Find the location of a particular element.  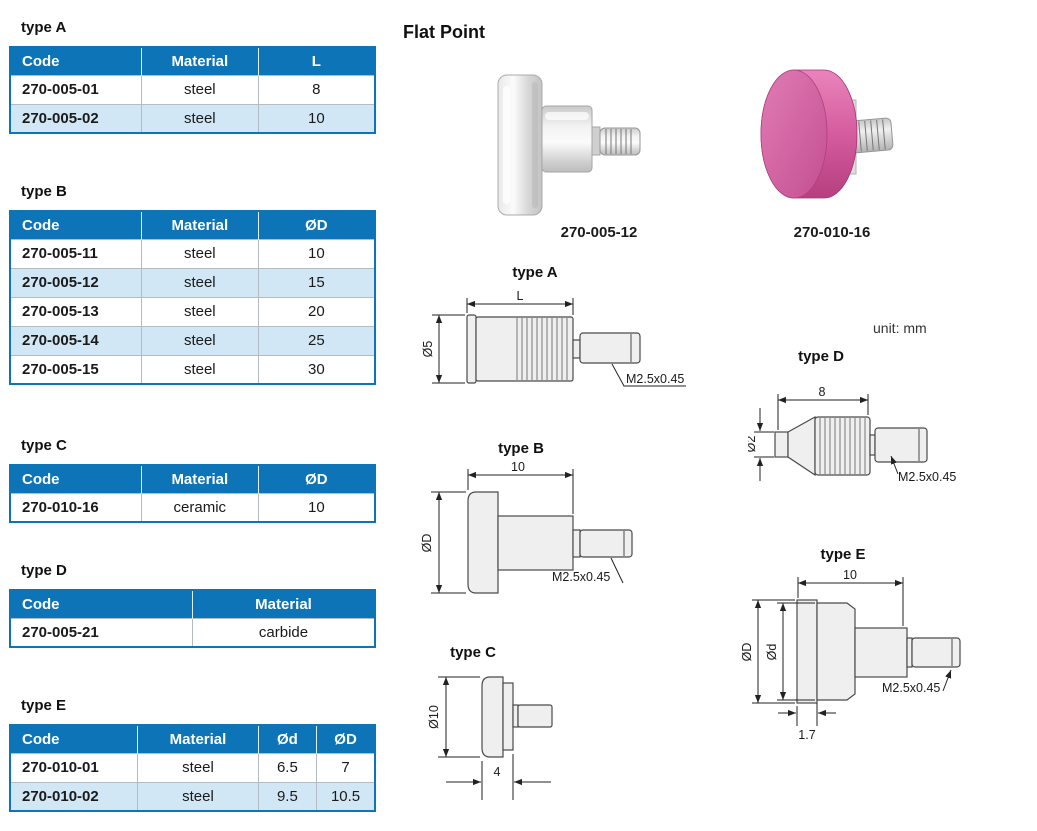

drawing-title-type-c: type C is located at coordinates (473, 652).